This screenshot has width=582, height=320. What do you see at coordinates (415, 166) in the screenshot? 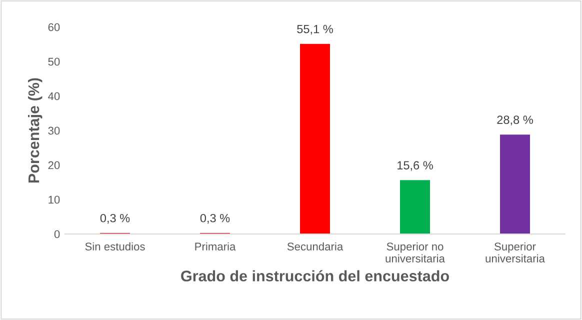
I see `data-label: 15,6 %` at bounding box center [415, 166].